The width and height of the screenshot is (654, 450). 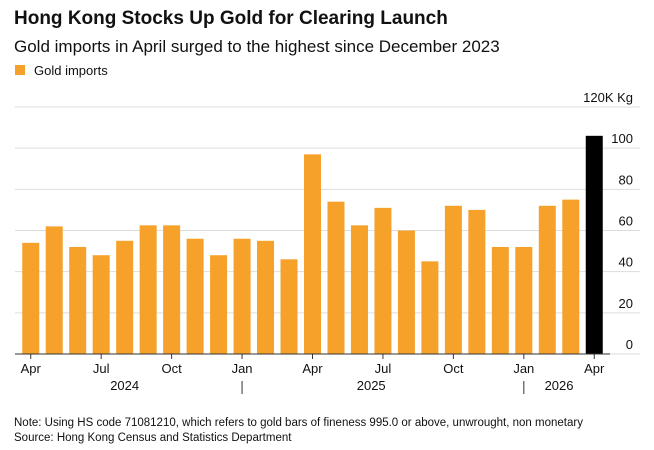 What do you see at coordinates (124, 385) in the screenshot?
I see `year-label: 2024` at bounding box center [124, 385].